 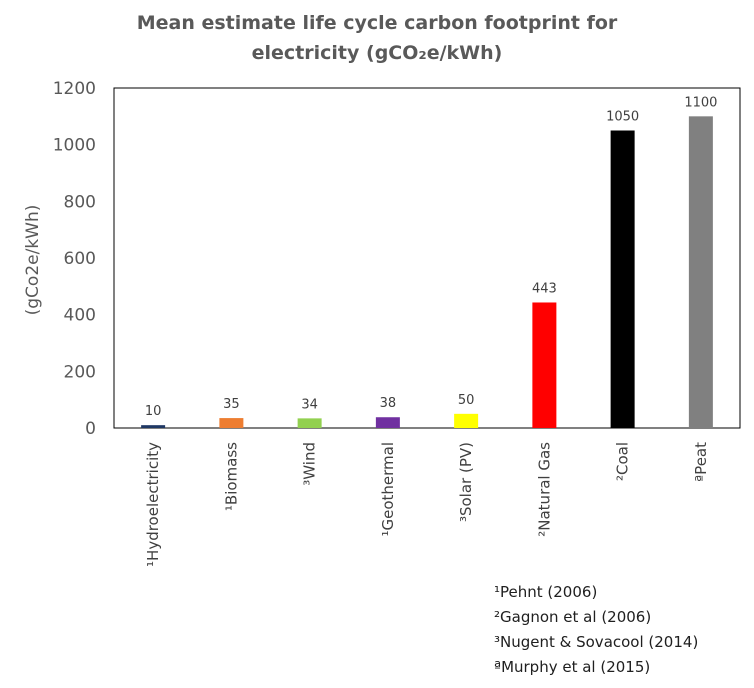 I want to click on x-tick-label: ²Coal, so click(x=623, y=461).